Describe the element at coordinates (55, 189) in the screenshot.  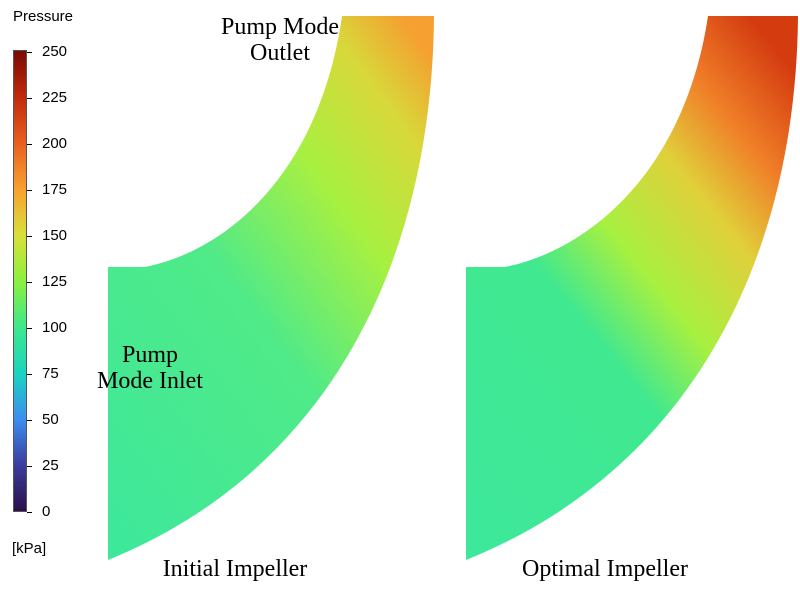
I see `colorbar-tick-label: 175` at that location.